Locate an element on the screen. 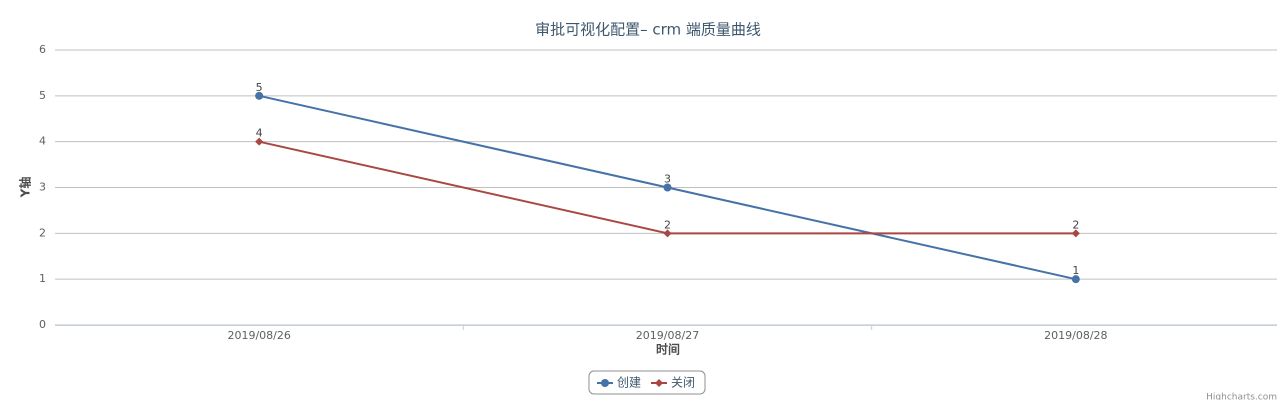  y-tick-label: 5 is located at coordinates (42, 95).